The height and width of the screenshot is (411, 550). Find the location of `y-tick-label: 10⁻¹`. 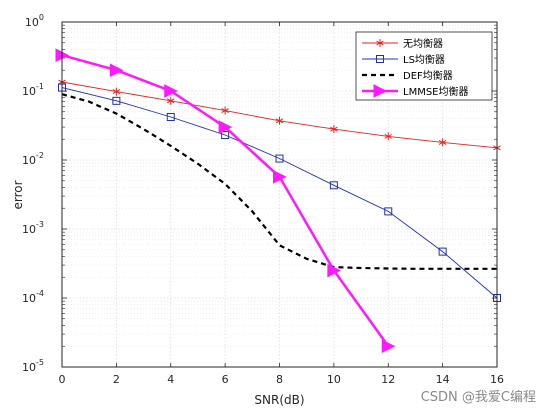

y-tick-label: 10⁻¹ is located at coordinates (33, 90).